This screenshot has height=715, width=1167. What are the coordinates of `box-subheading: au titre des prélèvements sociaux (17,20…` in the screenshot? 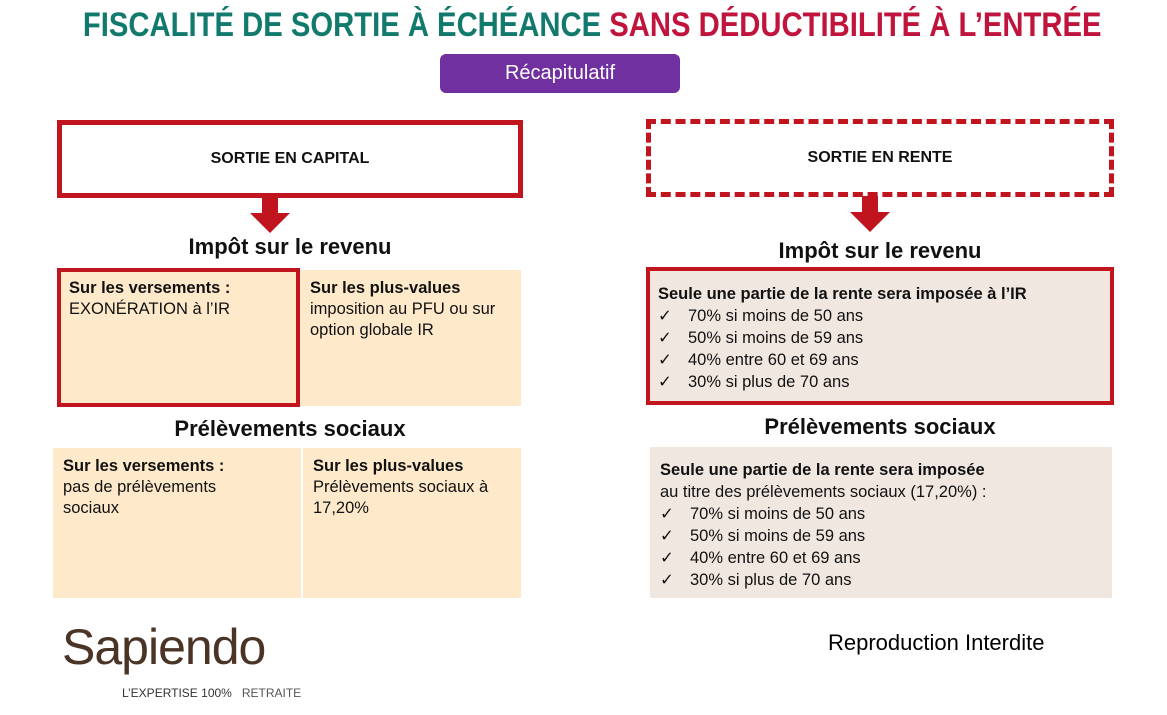 It's located at (823, 492).